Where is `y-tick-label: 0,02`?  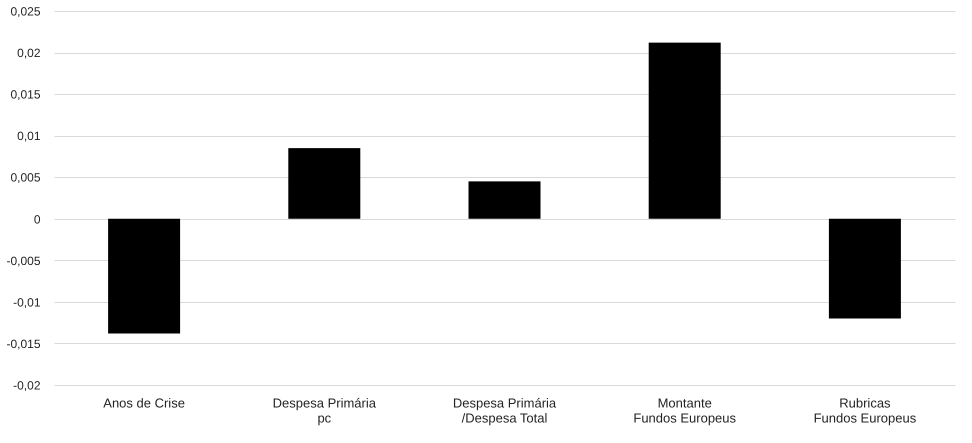 y-tick-label: 0,02 is located at coordinates (29, 53).